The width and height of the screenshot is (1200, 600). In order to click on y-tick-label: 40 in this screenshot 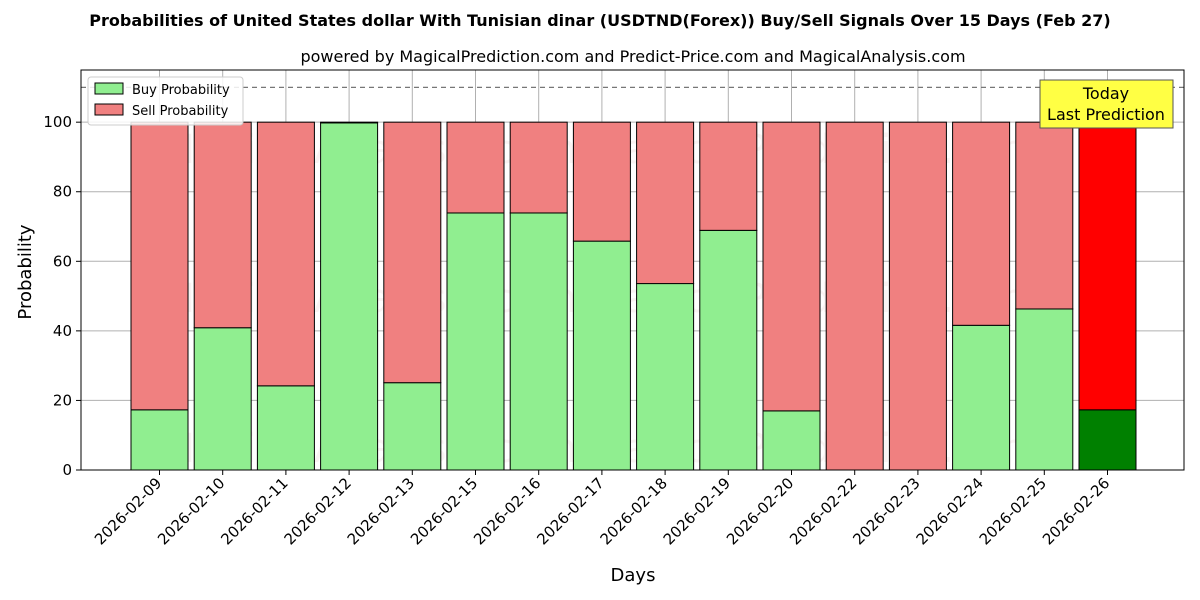, I will do `click(62, 331)`.